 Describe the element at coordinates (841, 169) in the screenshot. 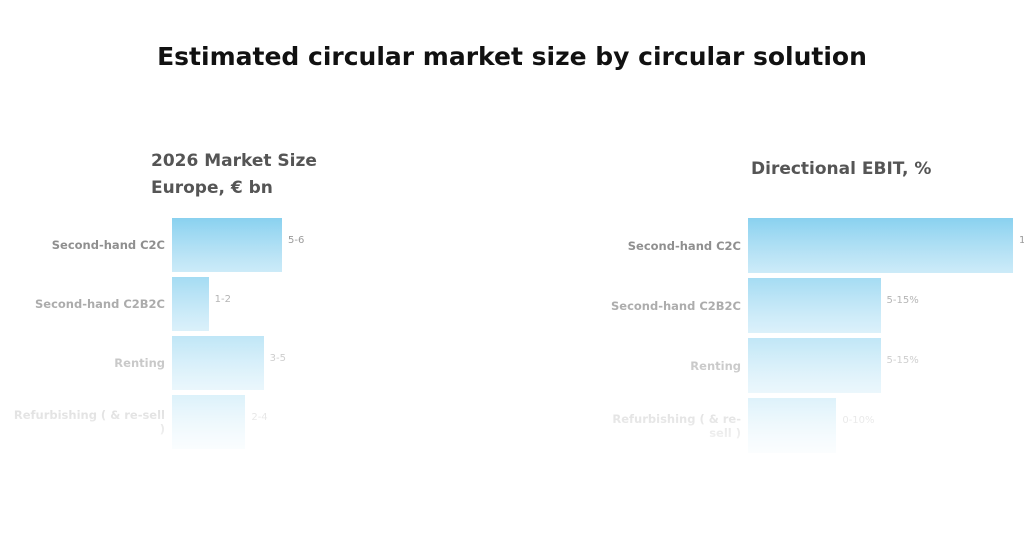

I see `chart-title: Directional EBIT, %` at that location.